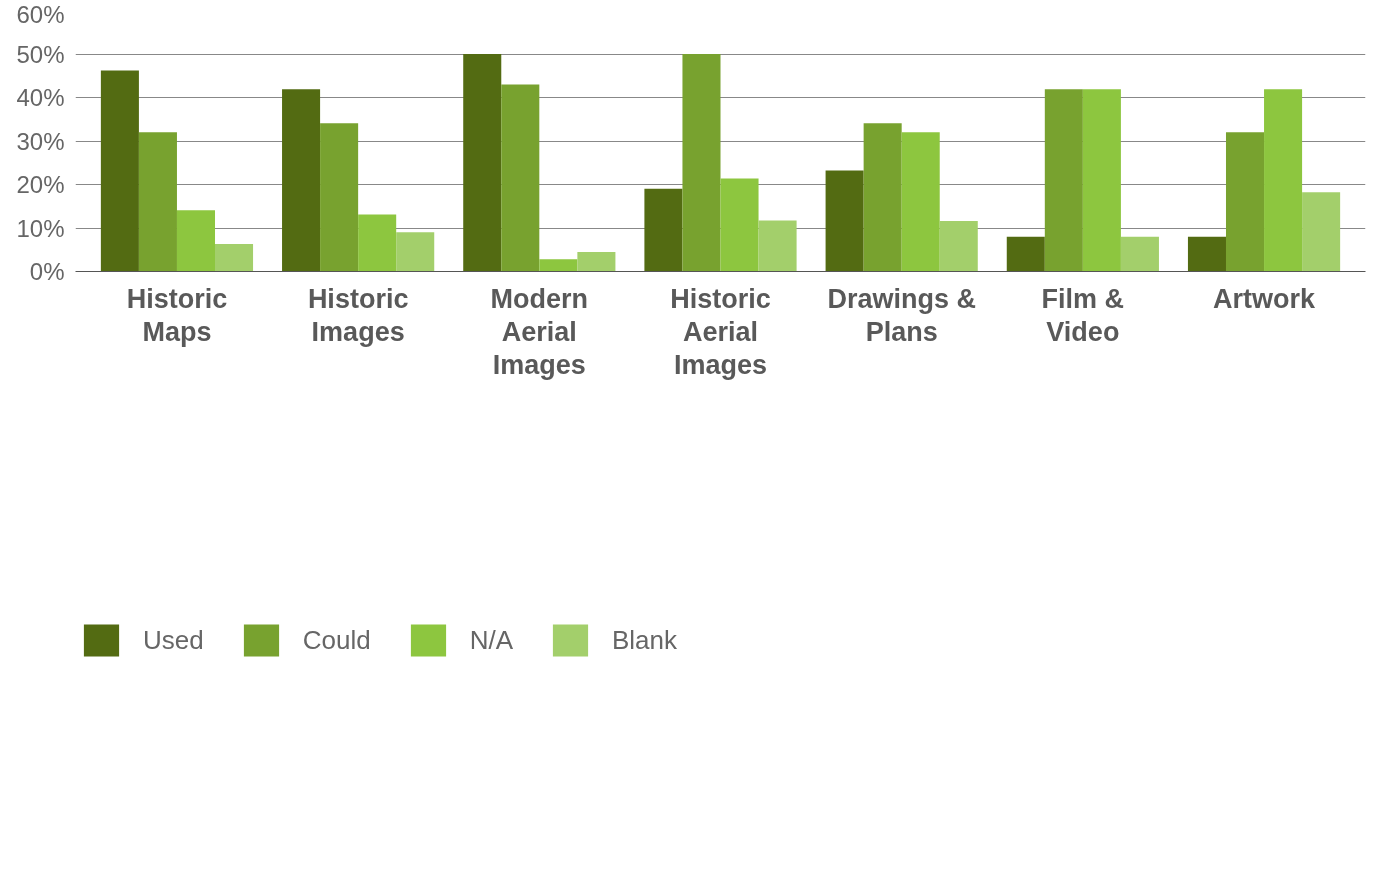  I want to click on legend-label: Used, so click(173, 640).